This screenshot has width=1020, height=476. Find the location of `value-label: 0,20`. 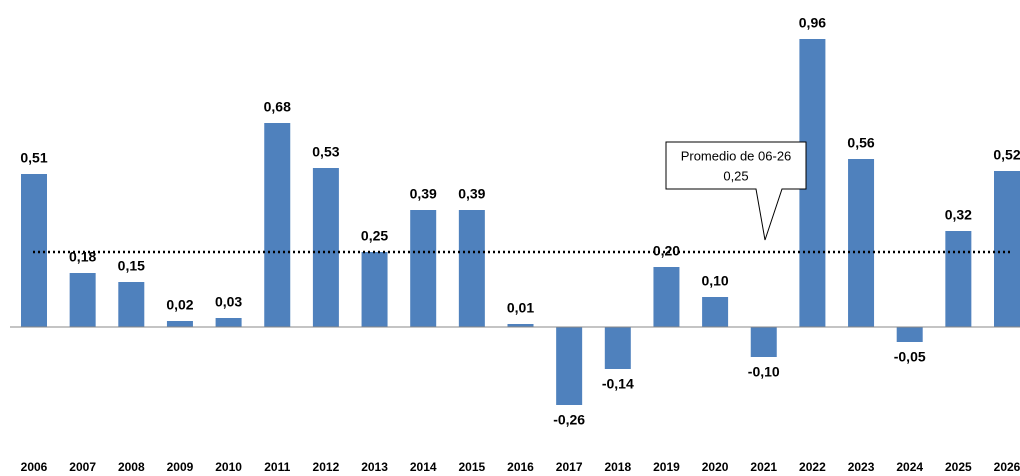

value-label: 0,20 is located at coordinates (666, 251).